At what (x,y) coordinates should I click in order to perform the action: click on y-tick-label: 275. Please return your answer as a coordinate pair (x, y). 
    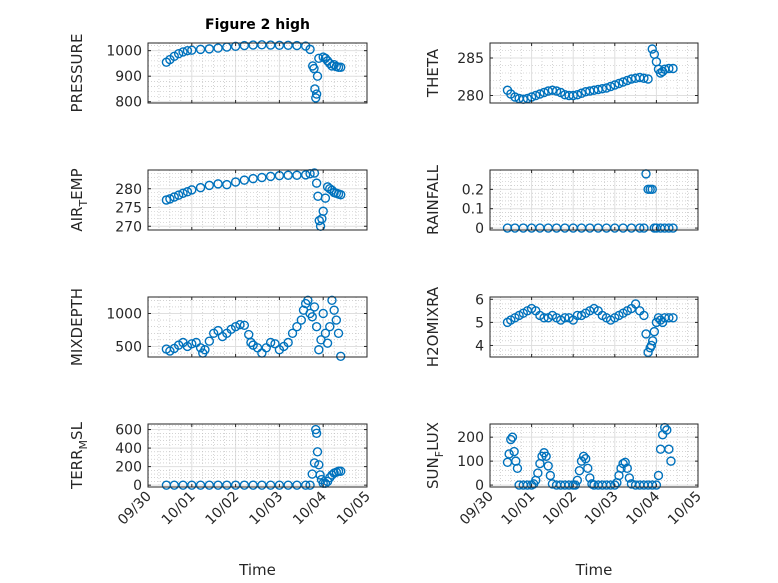
    Looking at the image, I should click on (128, 209).